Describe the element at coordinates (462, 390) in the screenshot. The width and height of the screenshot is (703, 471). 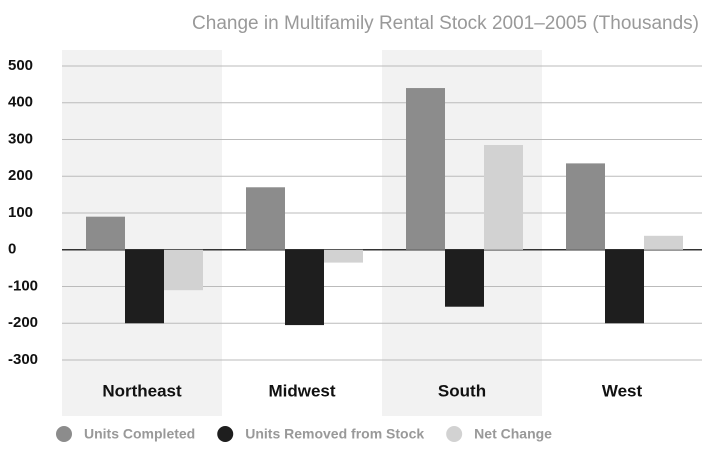
I see `x-tick-label: South` at that location.